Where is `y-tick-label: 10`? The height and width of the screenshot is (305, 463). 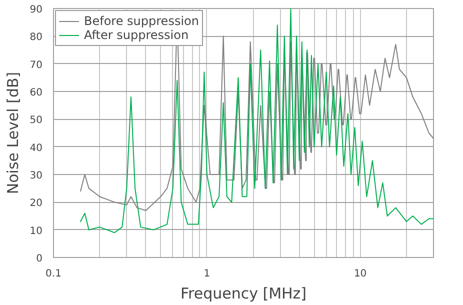
y-tick-label: 10 is located at coordinates (36, 231).